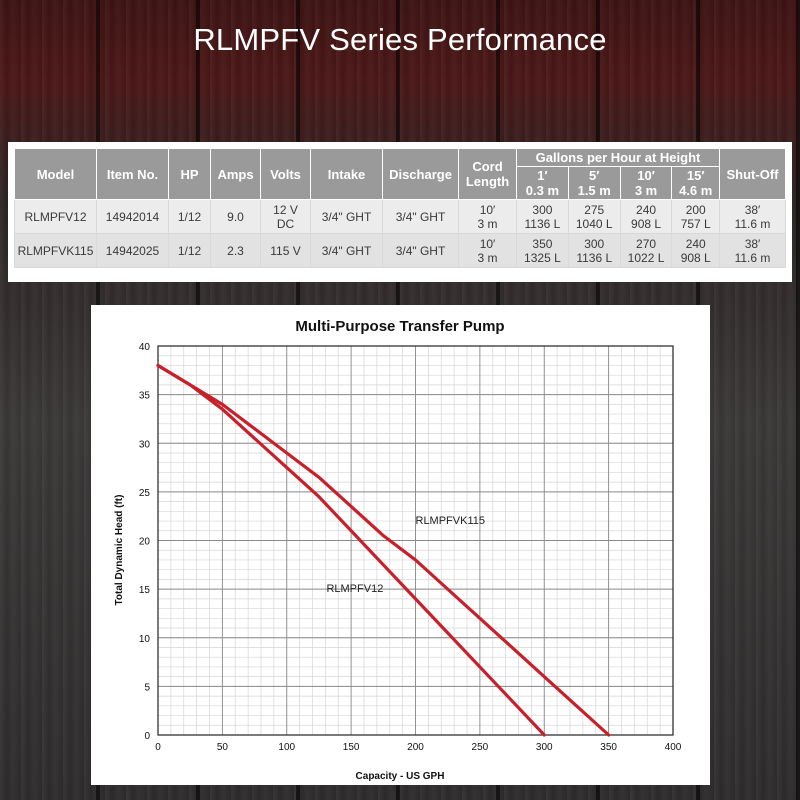  I want to click on x-tick-label: 150, so click(351, 747).